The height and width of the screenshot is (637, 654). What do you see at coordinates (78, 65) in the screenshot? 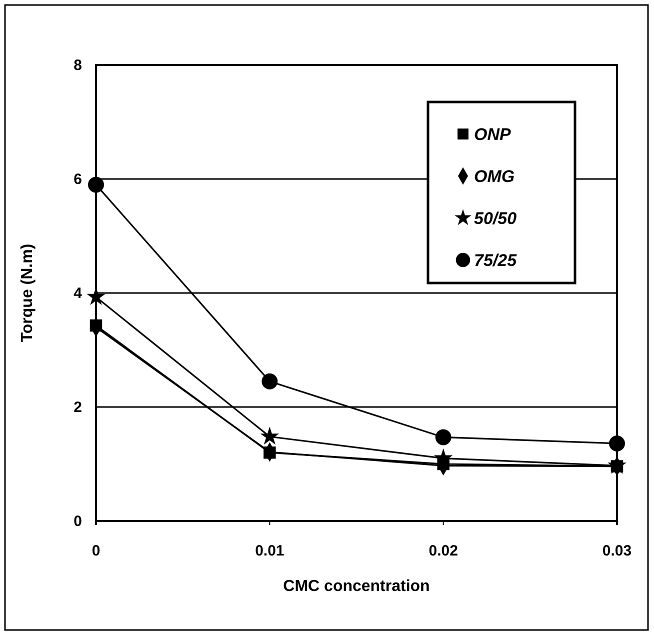
I see `y-tick-label: 8` at bounding box center [78, 65].